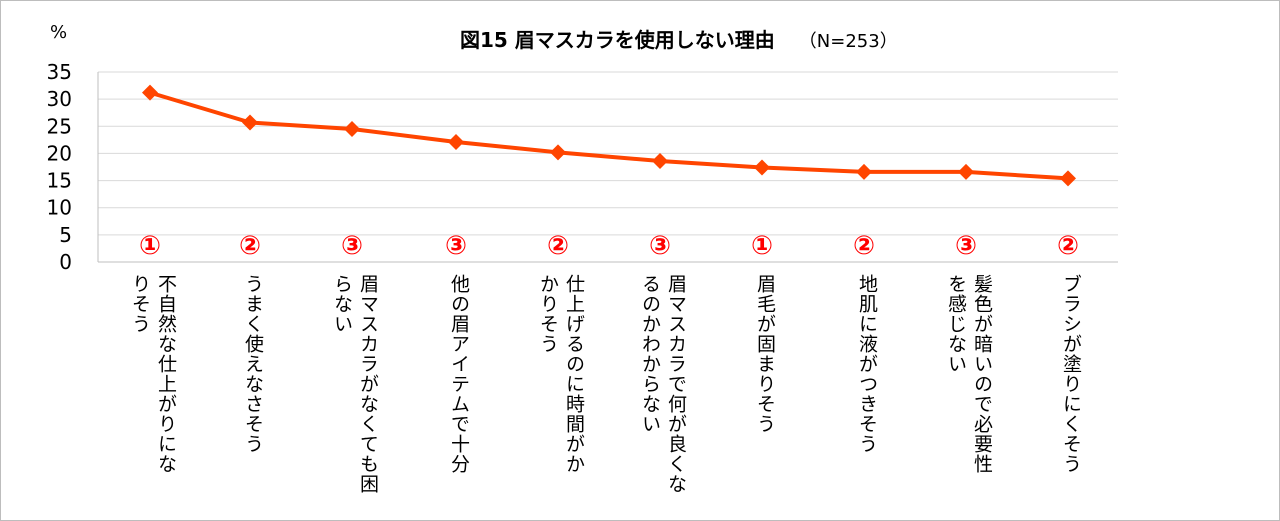 This screenshot has width=1280, height=521. Describe the element at coordinates (342, 304) in the screenshot. I see `x-category-label: らない` at that location.